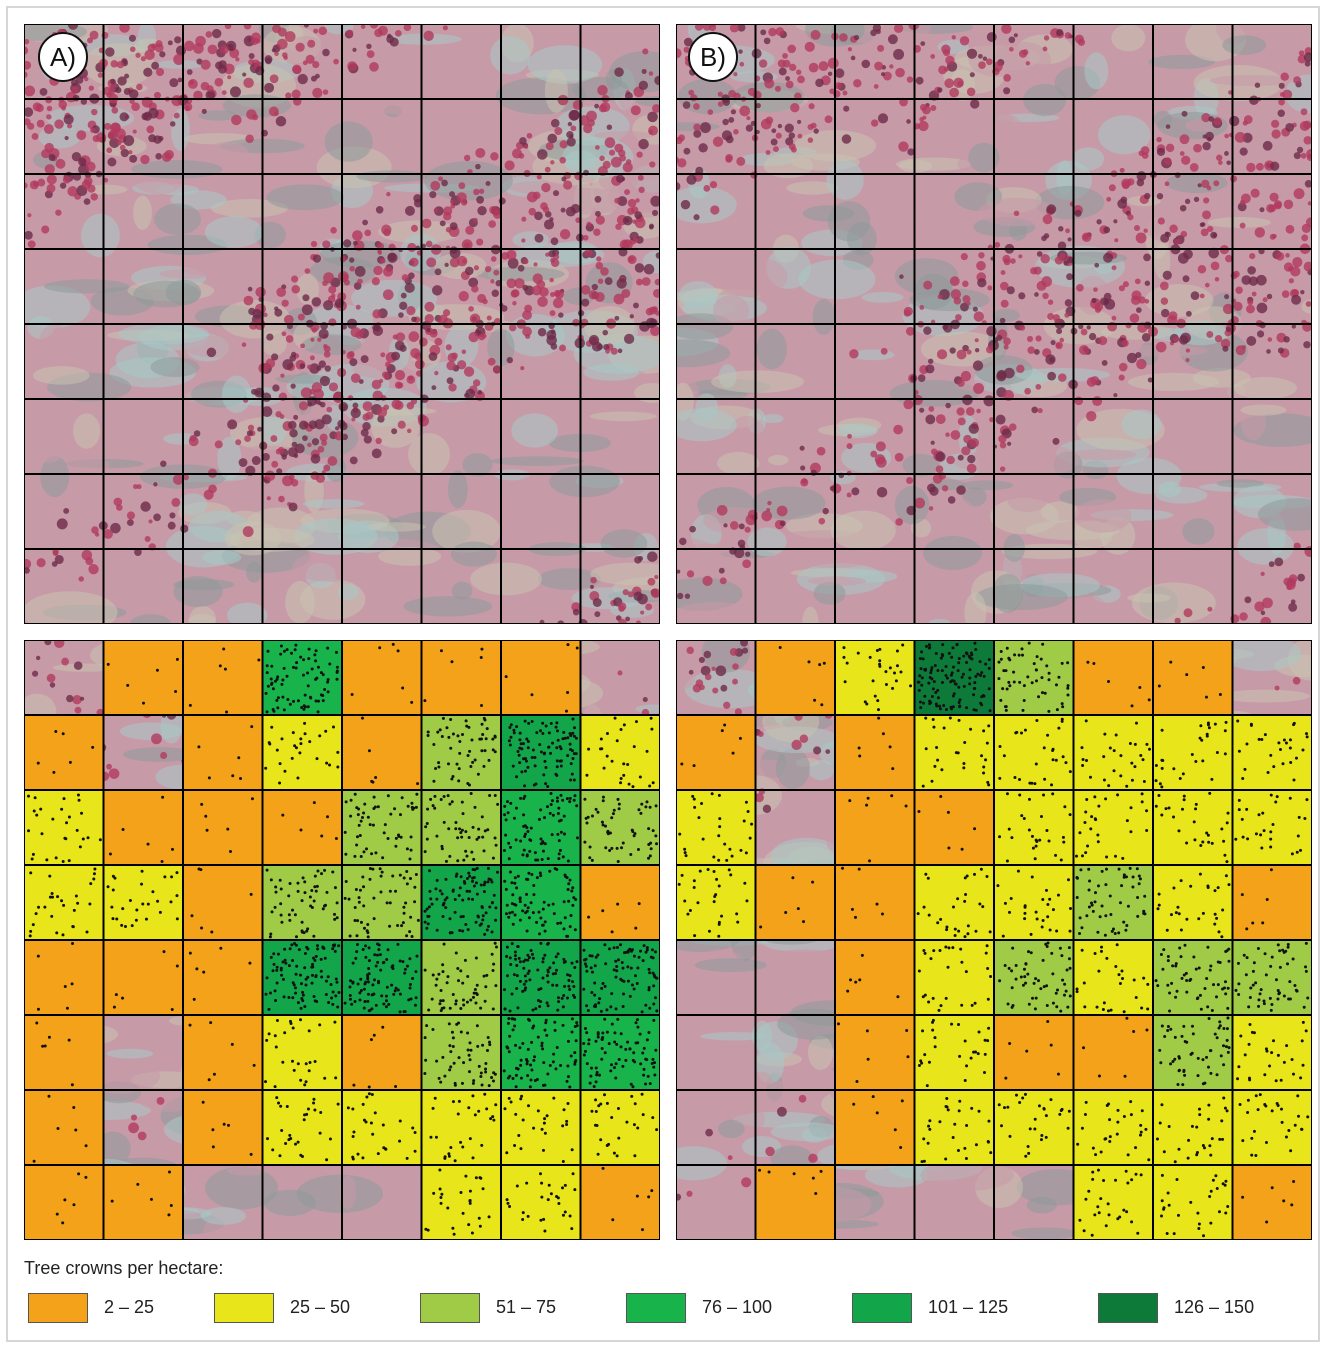  I want to click on legend-label: 25 – 50, so click(320, 1307).